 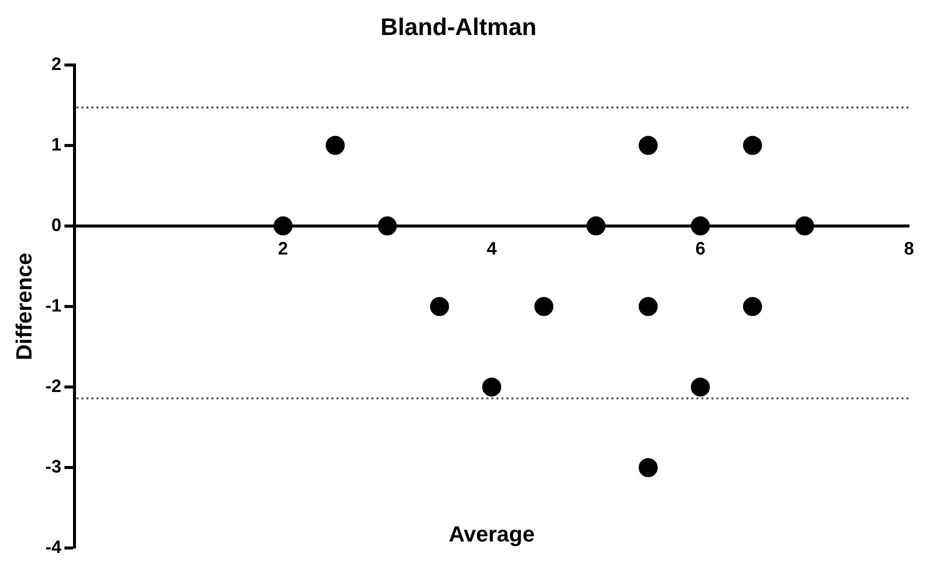 What do you see at coordinates (458, 28) in the screenshot?
I see `chart-title: Bland-Altman` at bounding box center [458, 28].